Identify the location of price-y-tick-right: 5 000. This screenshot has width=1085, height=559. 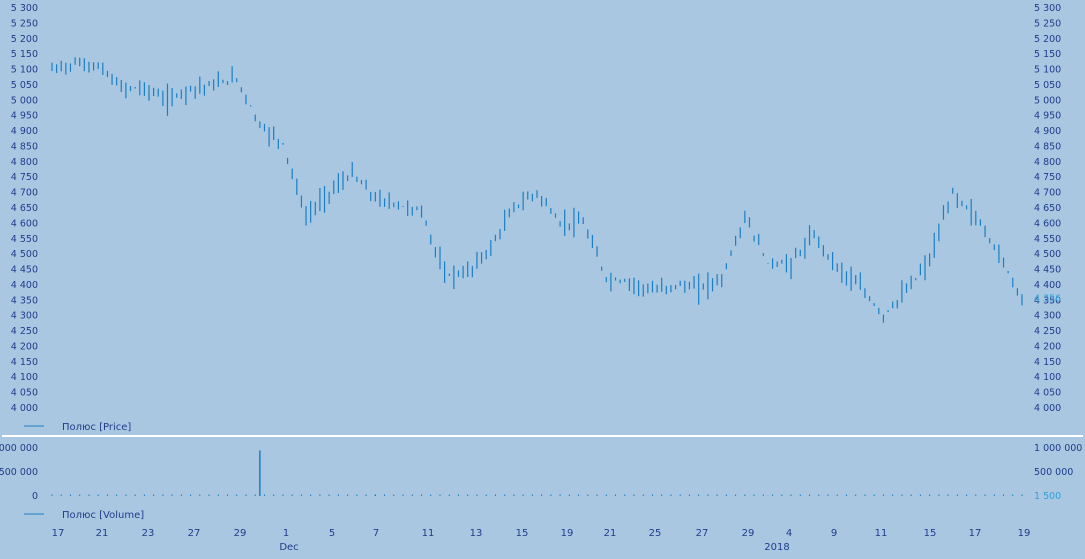
(1047, 100).